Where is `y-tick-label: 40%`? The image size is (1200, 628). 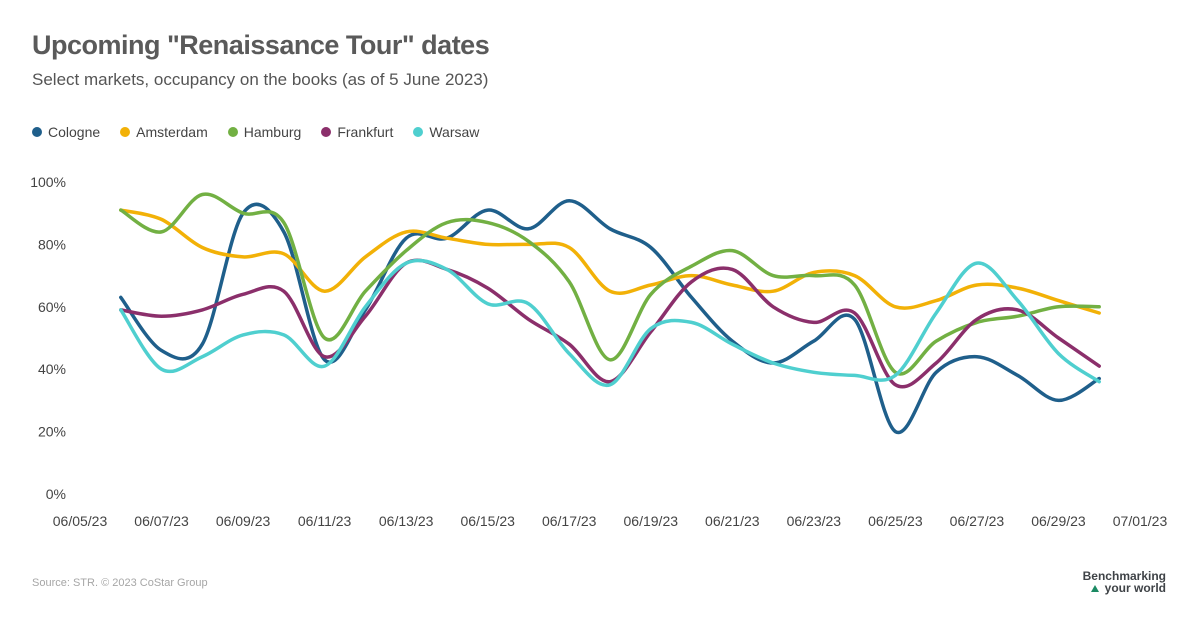
y-tick-label: 40% is located at coordinates (52, 369).